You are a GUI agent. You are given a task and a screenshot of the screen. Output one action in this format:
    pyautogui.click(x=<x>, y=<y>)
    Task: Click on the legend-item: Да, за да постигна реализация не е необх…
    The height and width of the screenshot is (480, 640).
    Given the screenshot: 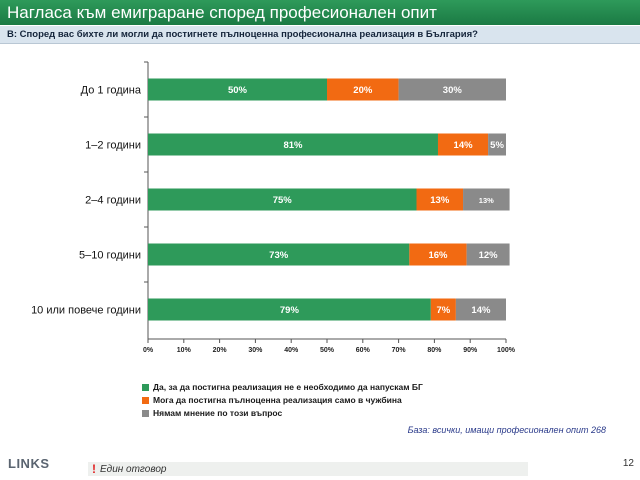 What is the action you would take?
    pyautogui.click(x=282, y=387)
    